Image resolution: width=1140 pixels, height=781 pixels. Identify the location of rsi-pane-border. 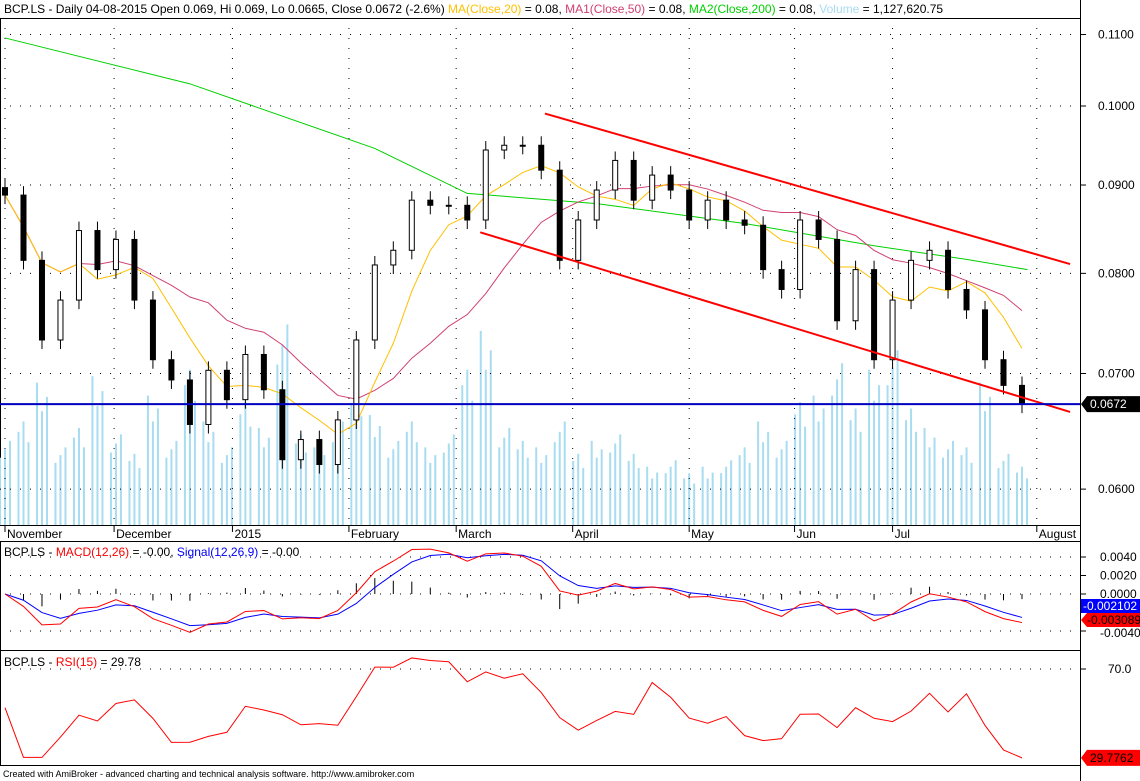
(540, 708).